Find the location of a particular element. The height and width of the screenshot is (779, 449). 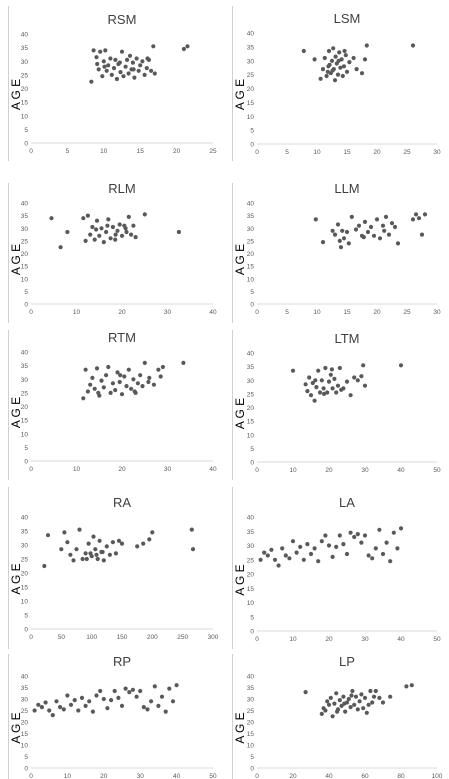

y-tick-label: 10 is located at coordinates (25, 434).